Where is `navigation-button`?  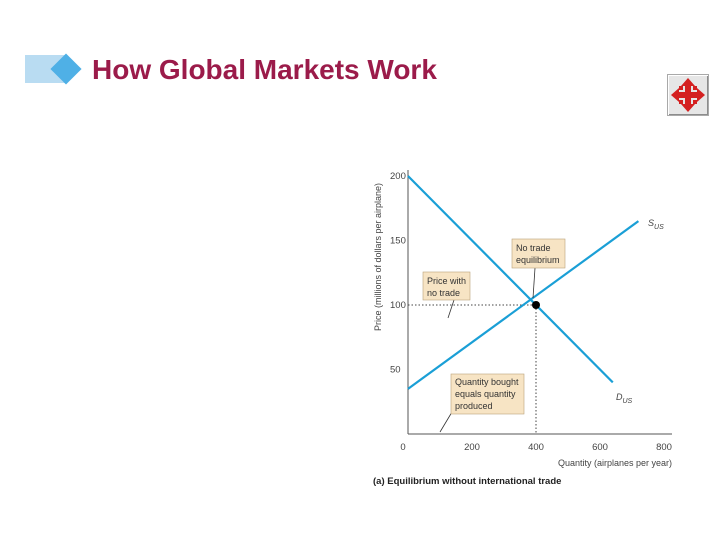 navigation-button is located at coordinates (688, 95).